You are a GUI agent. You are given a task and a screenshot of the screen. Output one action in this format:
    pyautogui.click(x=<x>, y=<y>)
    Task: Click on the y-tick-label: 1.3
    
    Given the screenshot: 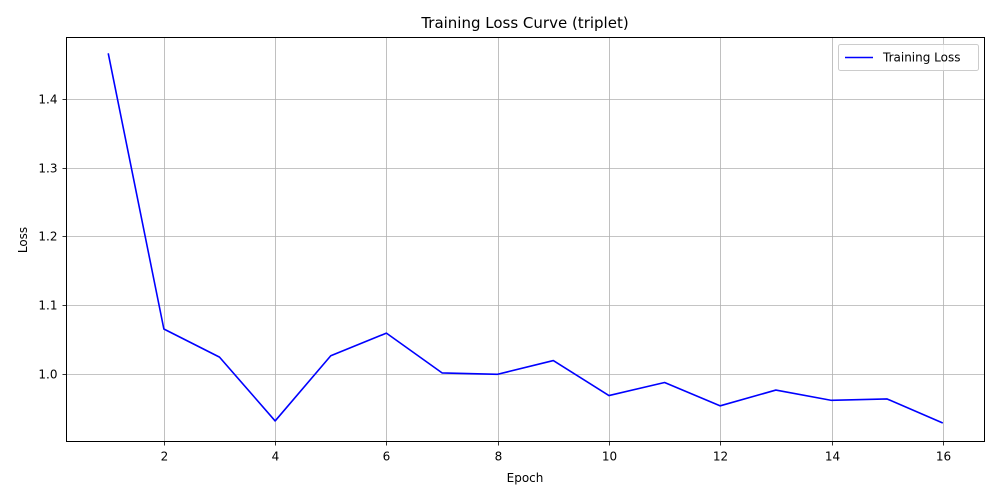 What is the action you would take?
    pyautogui.click(x=47, y=169)
    